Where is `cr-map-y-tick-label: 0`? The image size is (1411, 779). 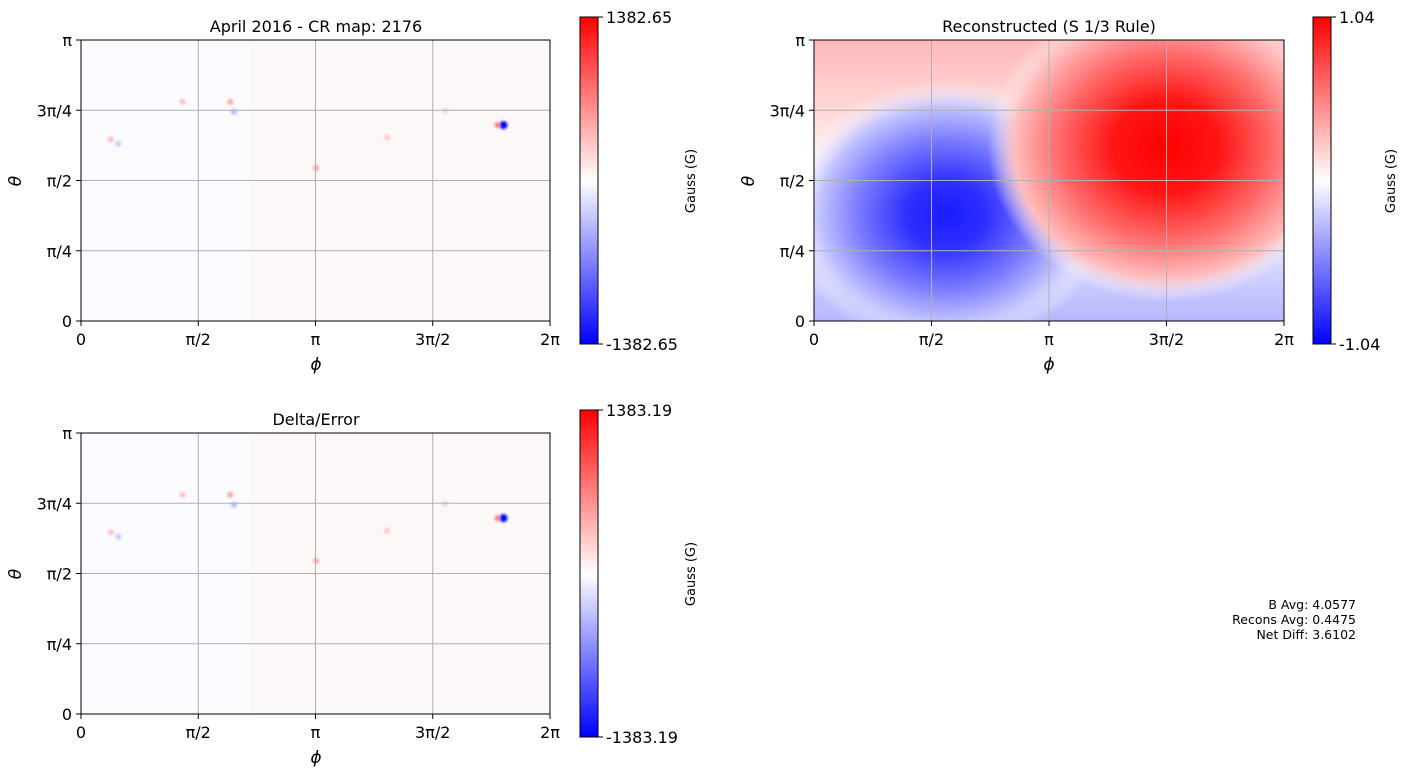
cr-map-y-tick-label: 0 is located at coordinates (67, 321).